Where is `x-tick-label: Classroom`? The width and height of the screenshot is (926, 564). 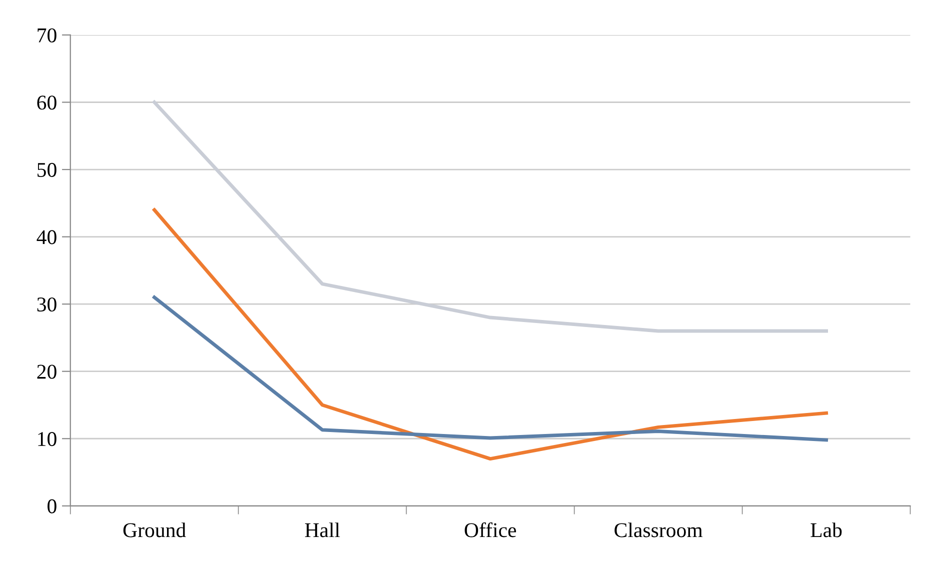
x-tick-label: Classroom is located at coordinates (658, 530).